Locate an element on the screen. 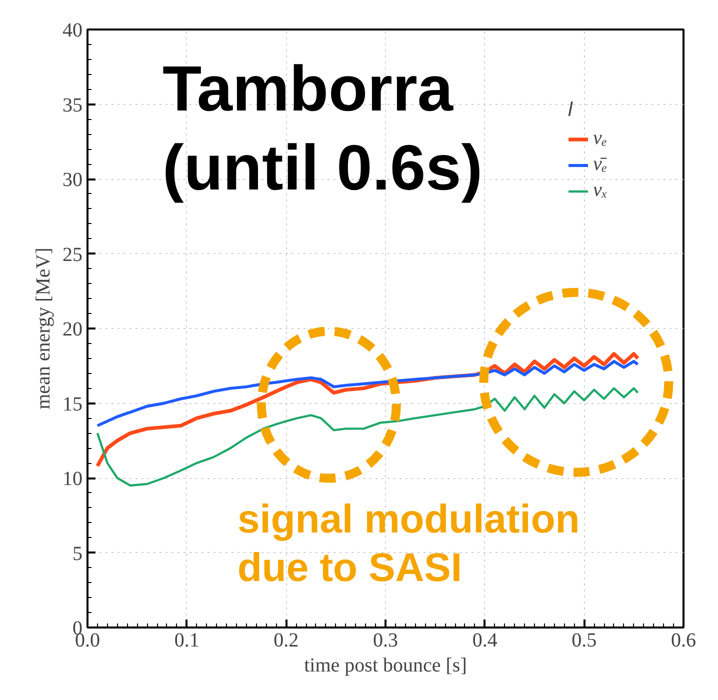 This screenshot has width=718, height=700. y-tick-label: 10 is located at coordinates (72, 479).